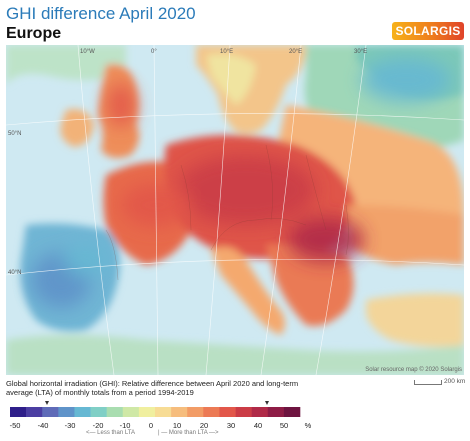 The height and width of the screenshot is (441, 470). Describe the element at coordinates (14, 134) in the screenshot. I see `parallel-label-50n: 50°N` at that location.